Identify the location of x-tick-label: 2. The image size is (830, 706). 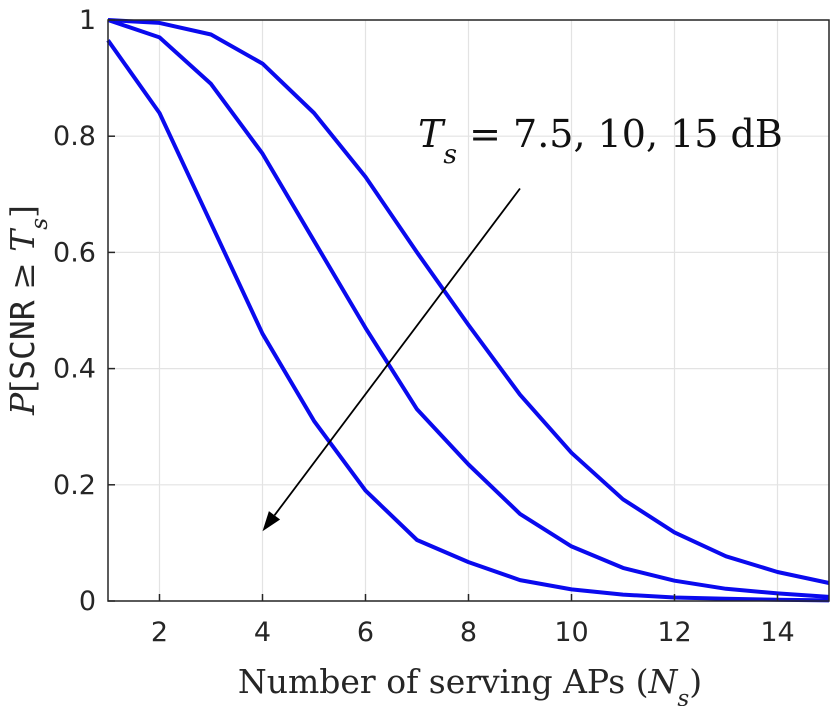
(159, 632).